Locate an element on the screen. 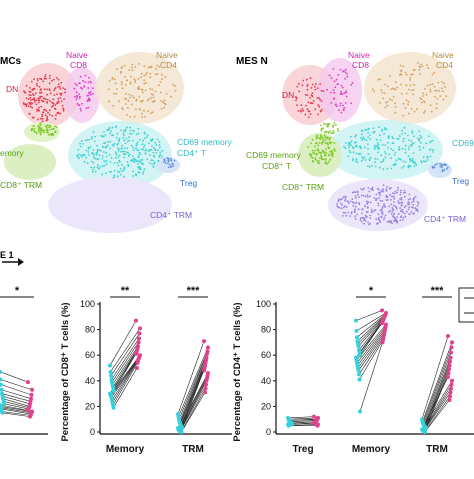  naive-cd8-region is located at coordinates (340, 90).